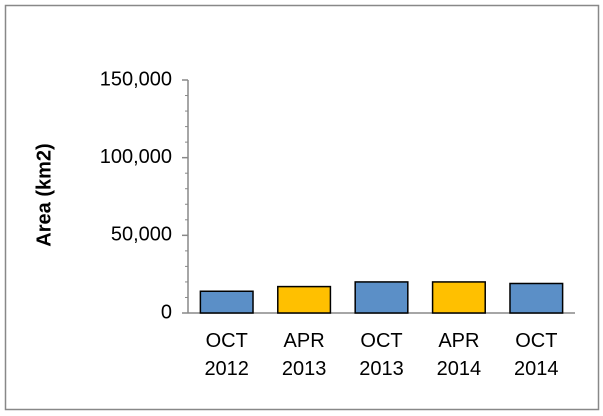 The width and height of the screenshot is (603, 416). I want to click on x-tick-label: OCT 2012, so click(226, 355).